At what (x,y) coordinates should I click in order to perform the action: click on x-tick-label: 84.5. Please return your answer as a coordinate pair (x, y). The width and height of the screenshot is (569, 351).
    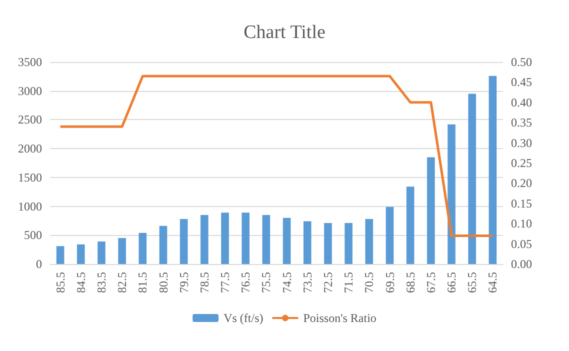
    Looking at the image, I should click on (81, 282).